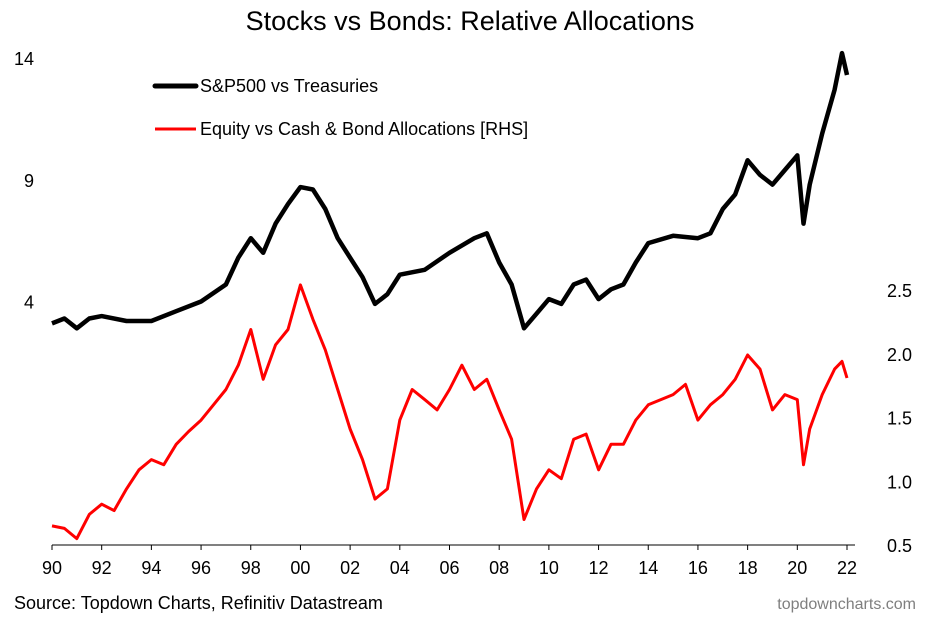 The height and width of the screenshot is (618, 925). I want to click on x-tick-label: 08, so click(499, 568).